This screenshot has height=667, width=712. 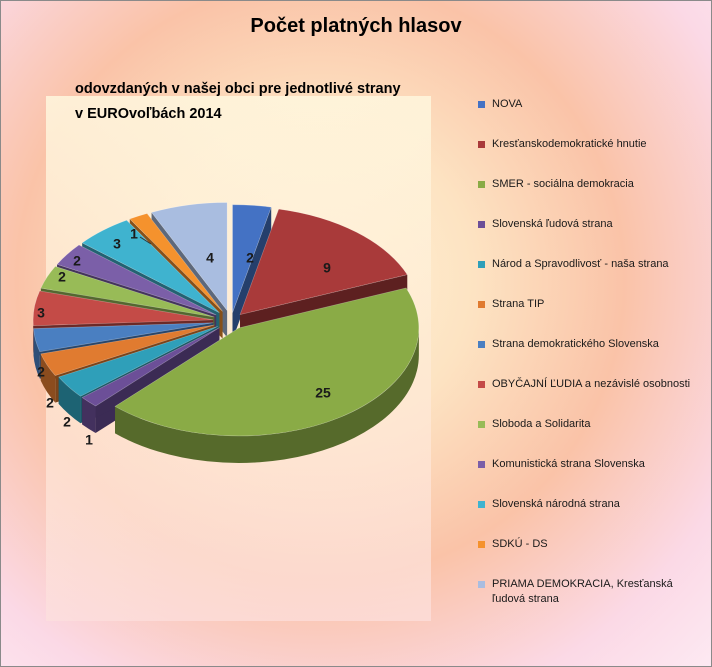 What do you see at coordinates (541, 424) in the screenshot?
I see `legend-label: Sloboda a Solidarita` at bounding box center [541, 424].